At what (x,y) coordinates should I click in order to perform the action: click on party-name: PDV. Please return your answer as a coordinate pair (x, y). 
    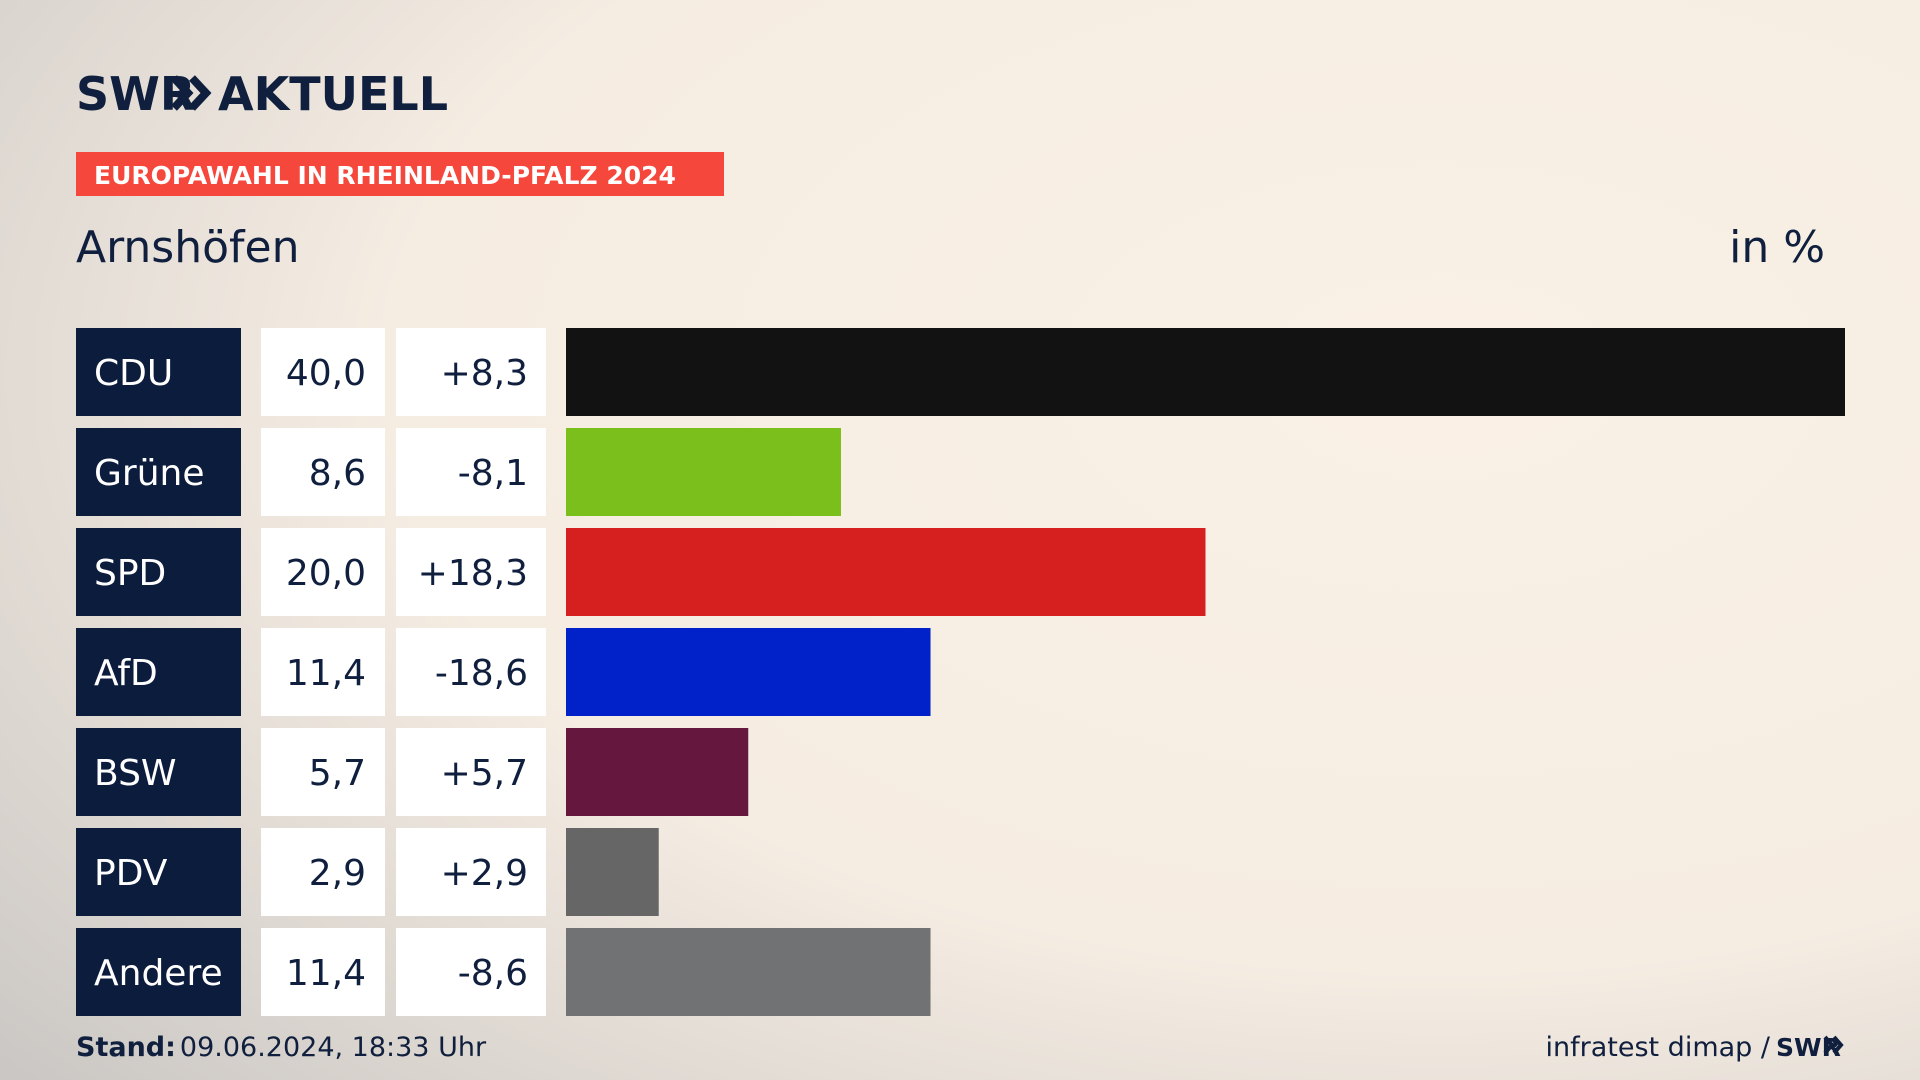
    Looking at the image, I should click on (131, 873).